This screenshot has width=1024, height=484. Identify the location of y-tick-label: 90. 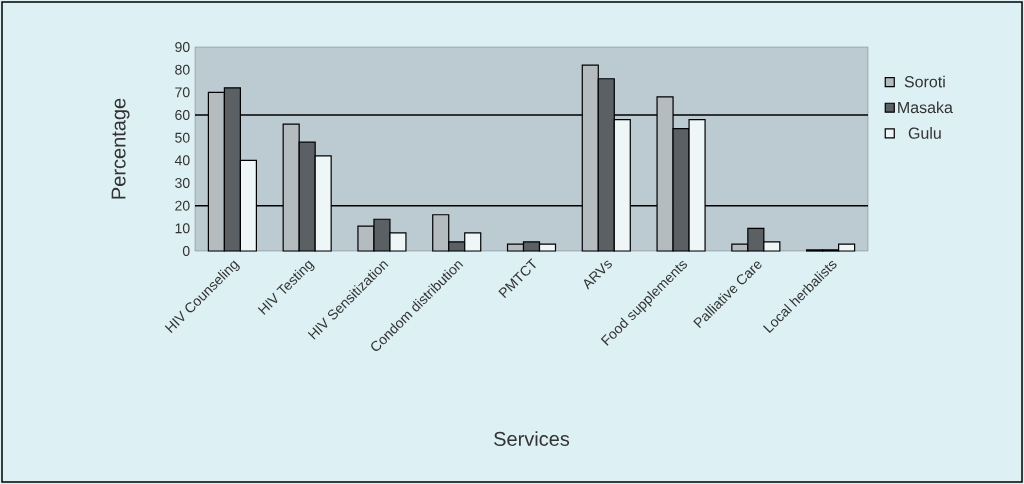
(182, 47).